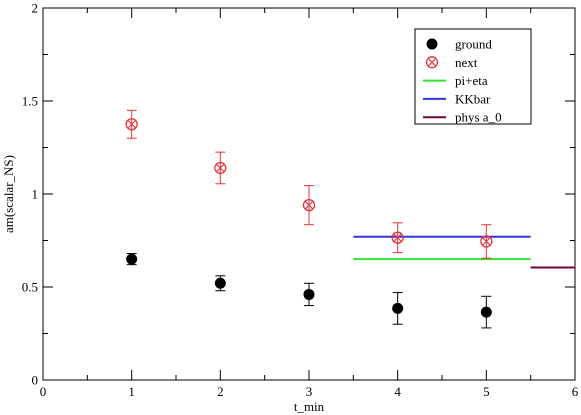  I want to click on y-tick-label: 1.5, so click(30, 101).